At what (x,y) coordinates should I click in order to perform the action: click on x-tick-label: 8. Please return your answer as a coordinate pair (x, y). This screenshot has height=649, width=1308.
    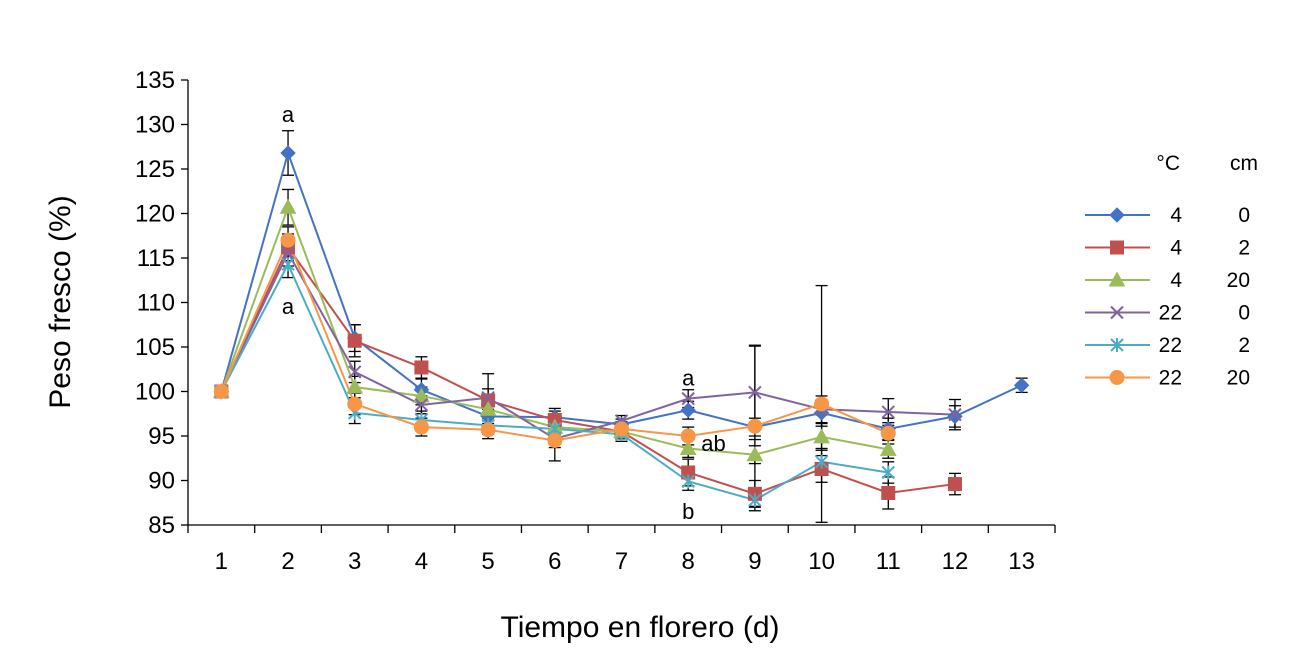
    Looking at the image, I should click on (688, 561).